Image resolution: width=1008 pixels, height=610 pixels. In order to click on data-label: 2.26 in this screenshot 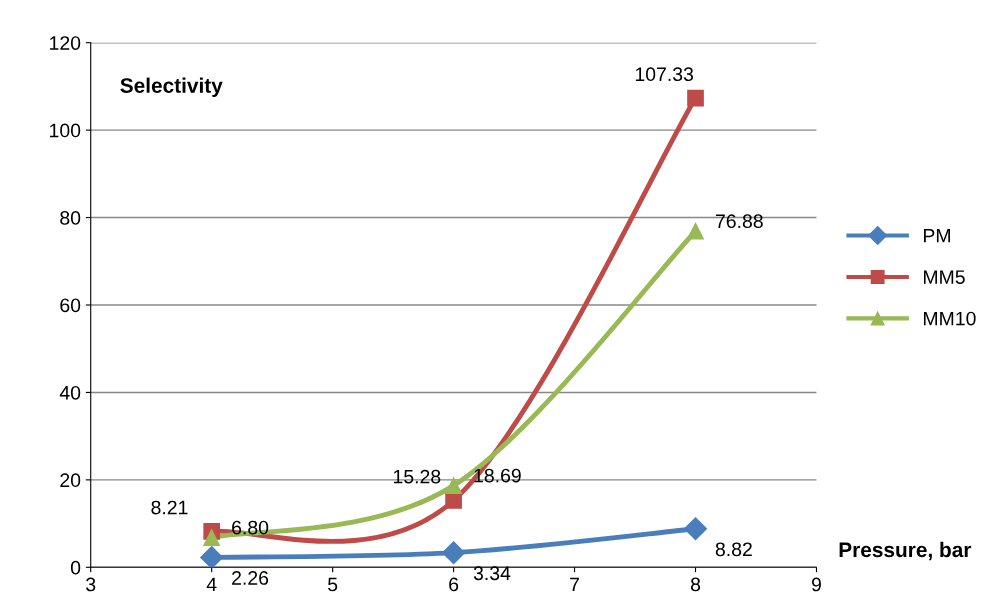, I will do `click(250, 578)`.